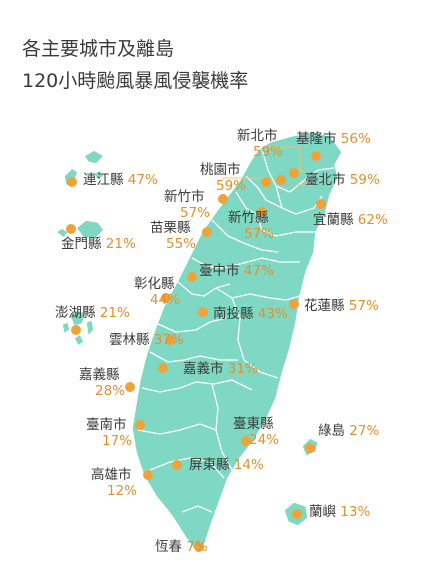  I want to click on lanyu-label: 蘭嶼 13%, so click(339, 512).